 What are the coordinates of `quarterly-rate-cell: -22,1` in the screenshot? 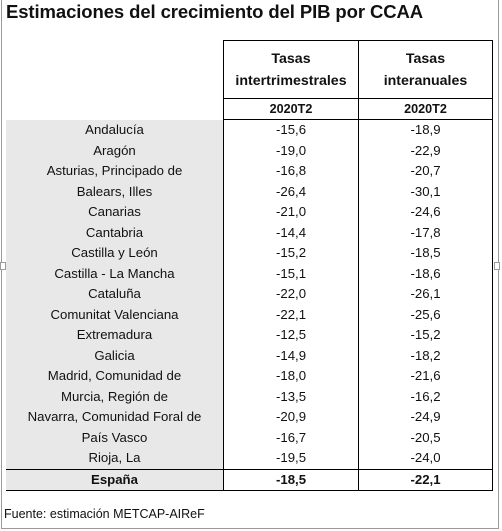 It's located at (291, 314).